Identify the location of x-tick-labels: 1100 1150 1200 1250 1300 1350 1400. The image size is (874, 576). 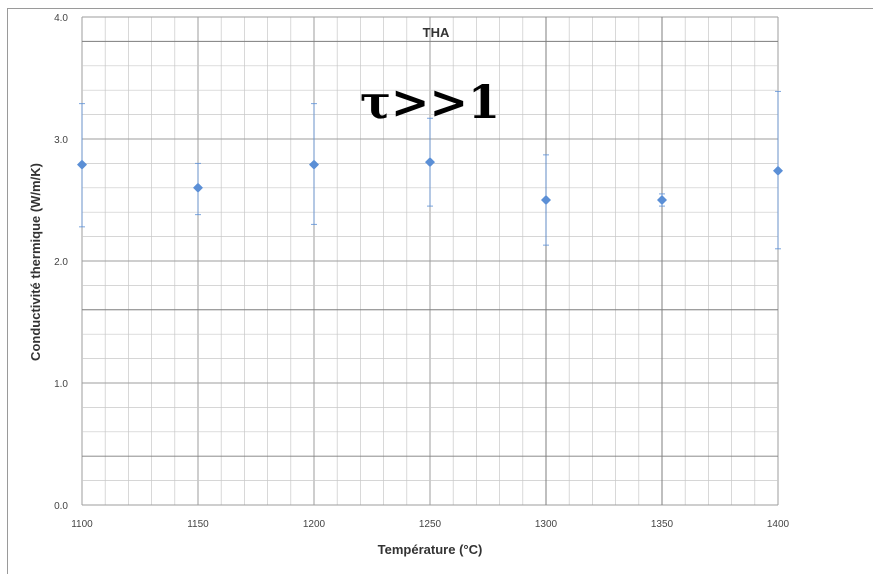
(430, 524).